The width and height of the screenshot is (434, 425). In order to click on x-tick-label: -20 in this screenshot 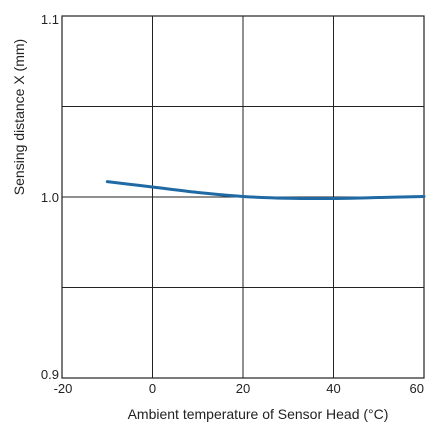, I will do `click(63, 388)`.